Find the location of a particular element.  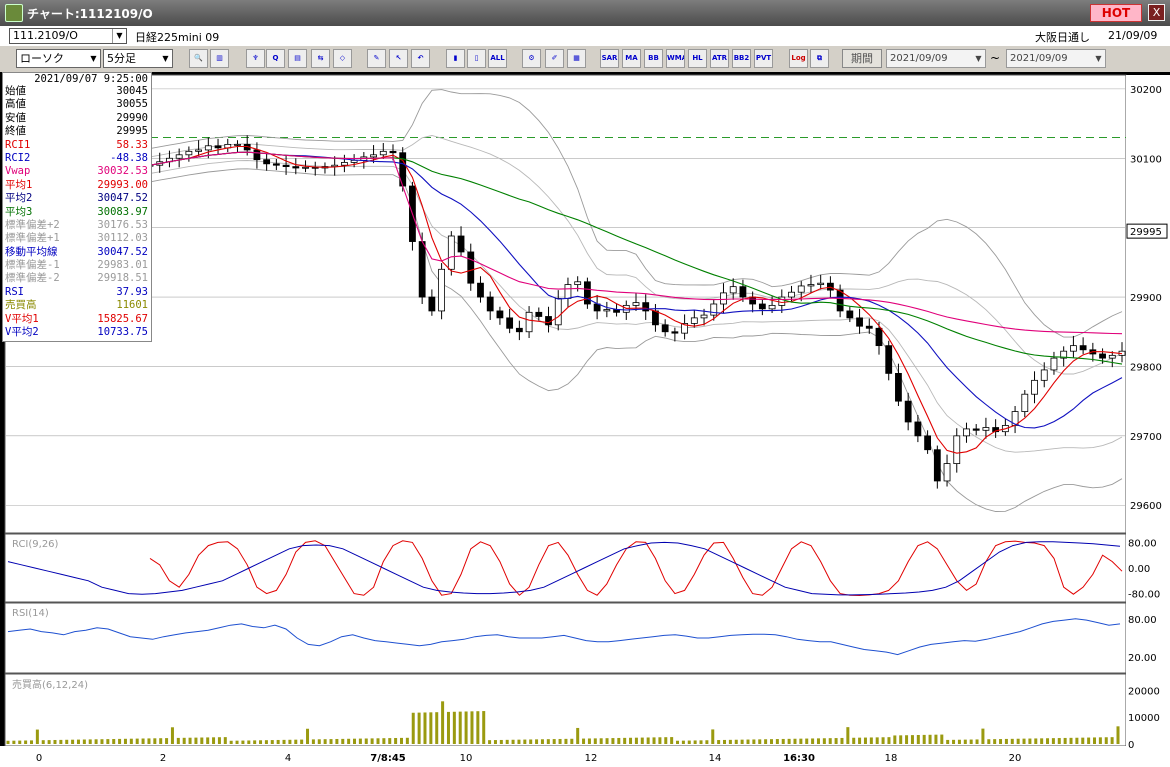

wrench-icon: ✐ is located at coordinates (554, 58).